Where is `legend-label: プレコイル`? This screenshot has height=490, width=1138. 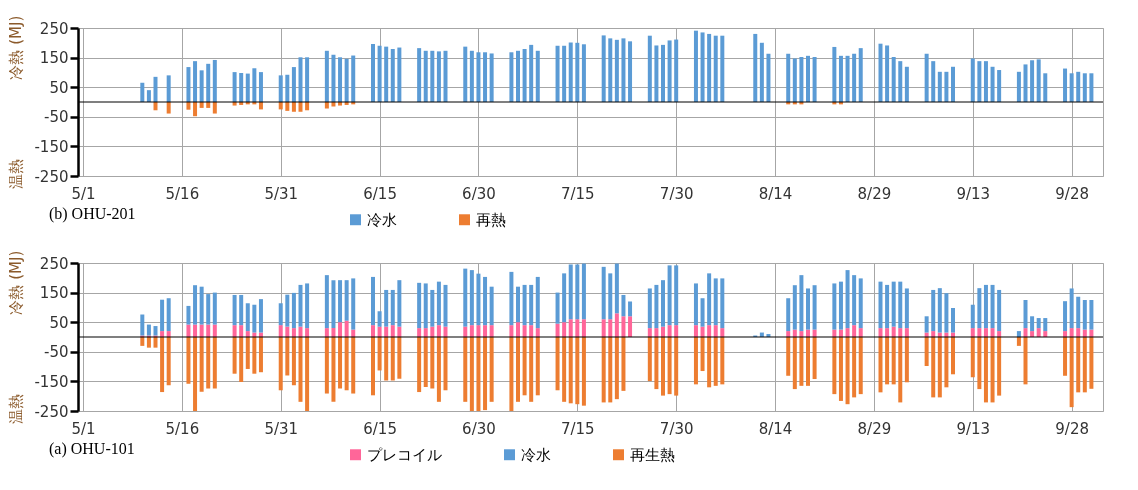
legend-label: プレコイル is located at coordinates (404, 454).